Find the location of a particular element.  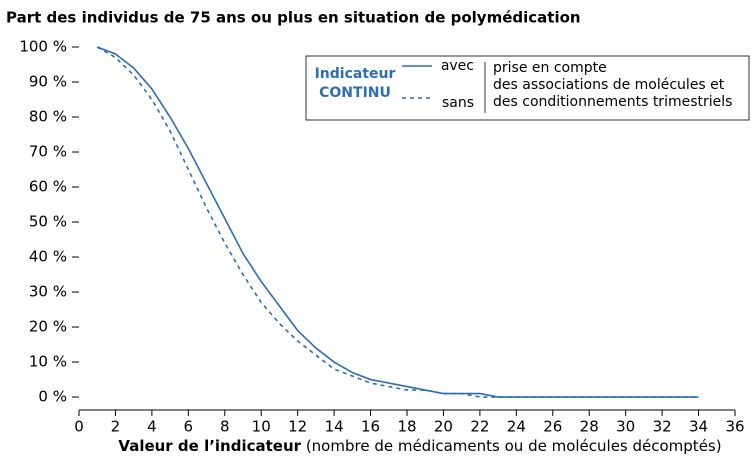

x-tick-label: 24 is located at coordinates (516, 427).